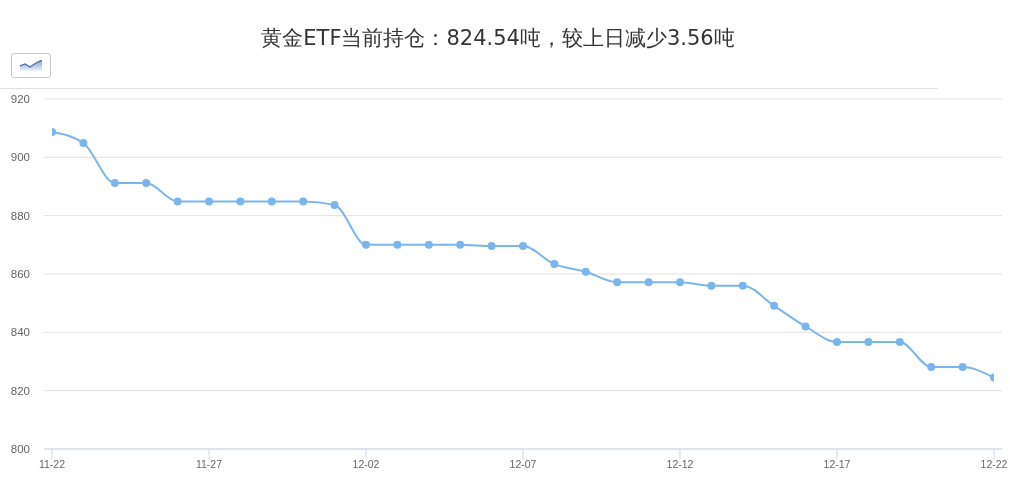 The width and height of the screenshot is (1010, 479). Describe the element at coordinates (523, 464) in the screenshot. I see `x-tick-label: 12-07` at that location.